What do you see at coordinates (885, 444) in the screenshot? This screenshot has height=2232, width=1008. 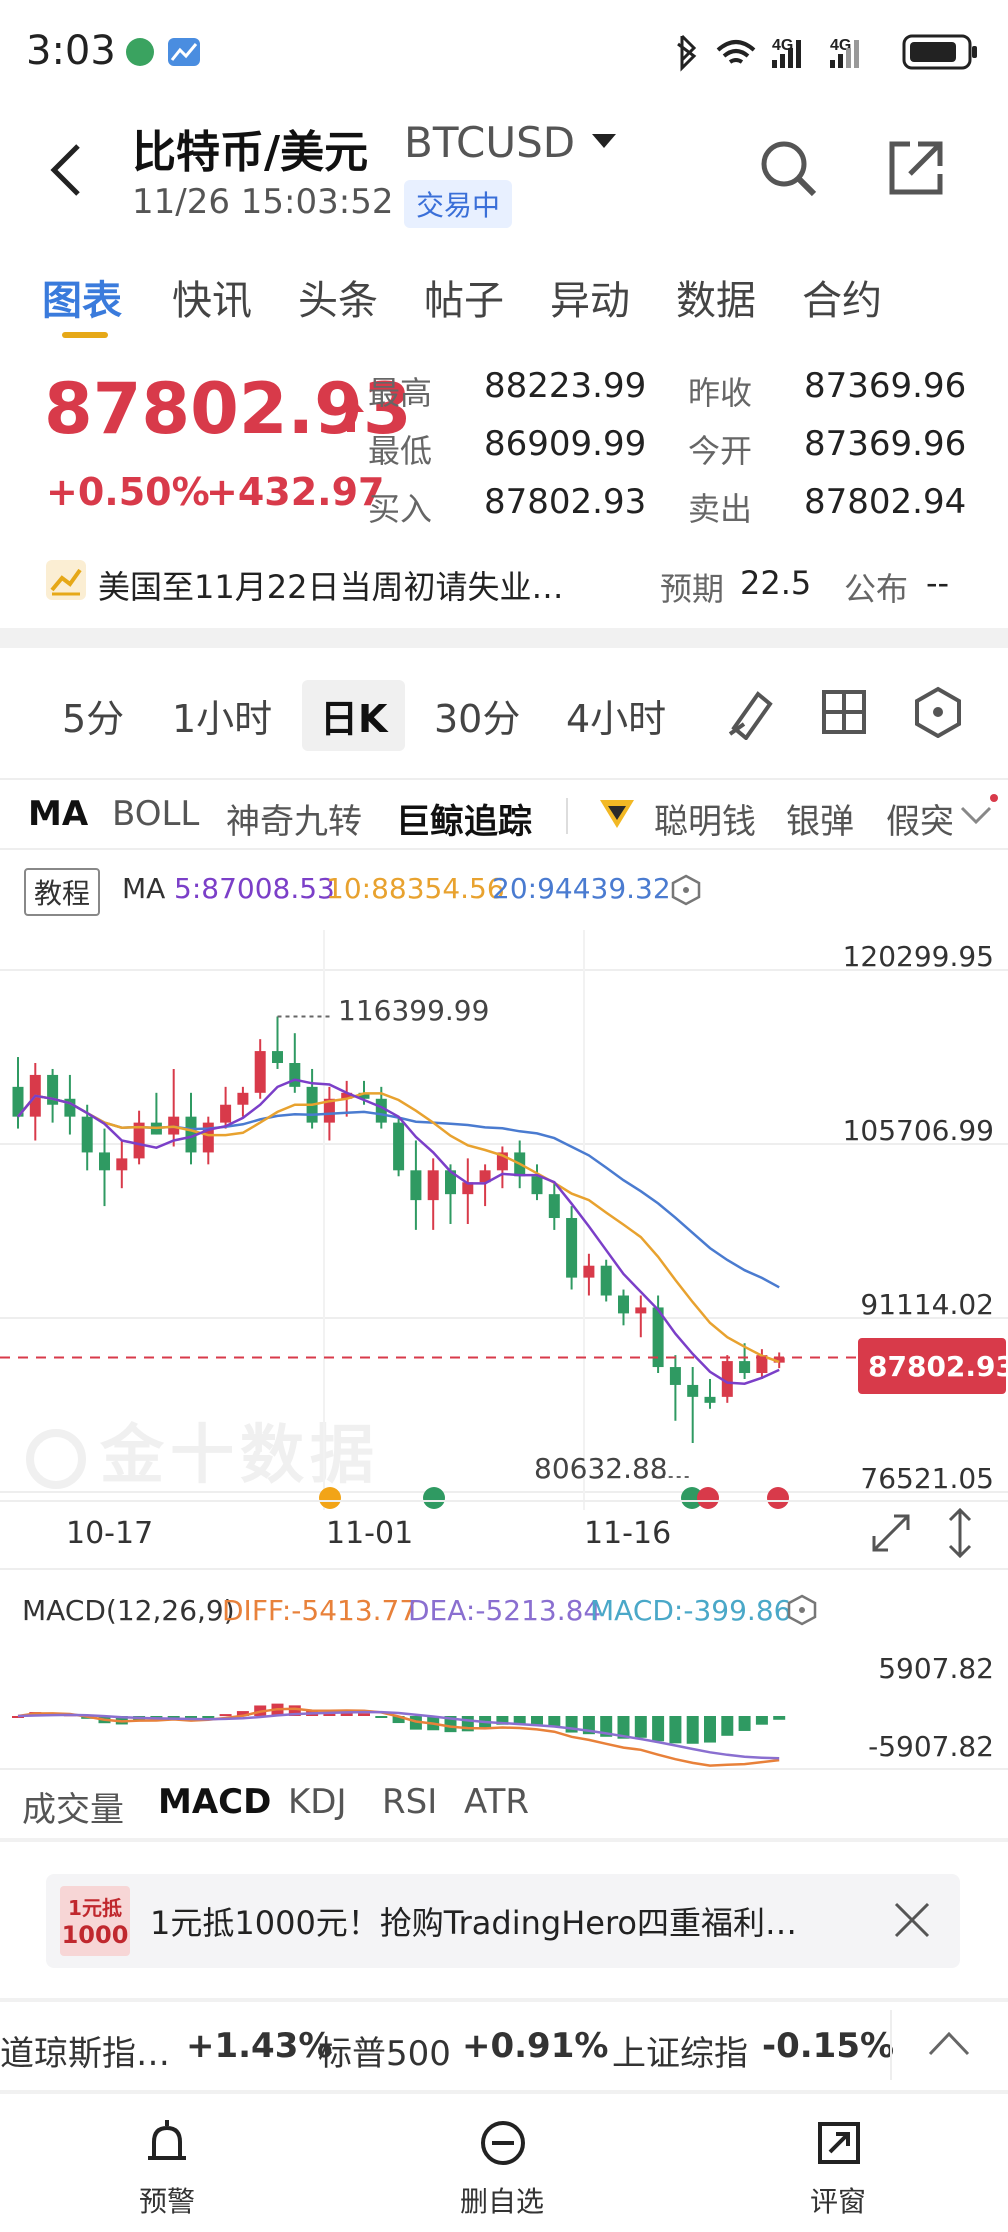 I see `open-value: 87369.96` at bounding box center [885, 444].